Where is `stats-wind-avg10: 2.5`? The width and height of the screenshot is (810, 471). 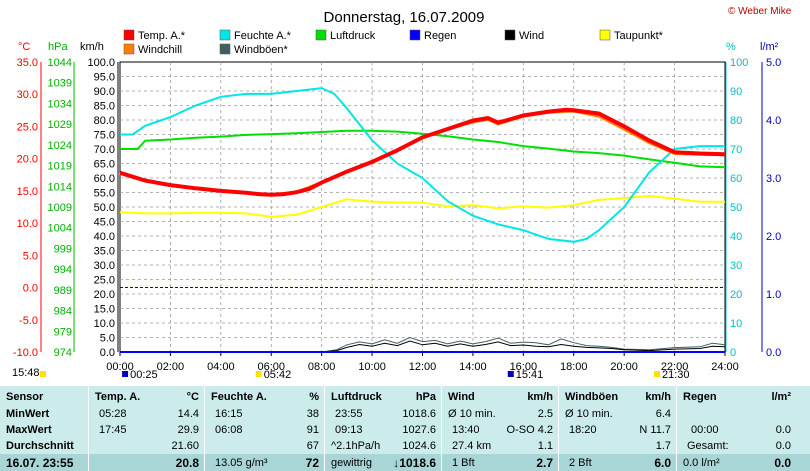
stats-wind-avg10: 2.5 is located at coordinates (545, 414).